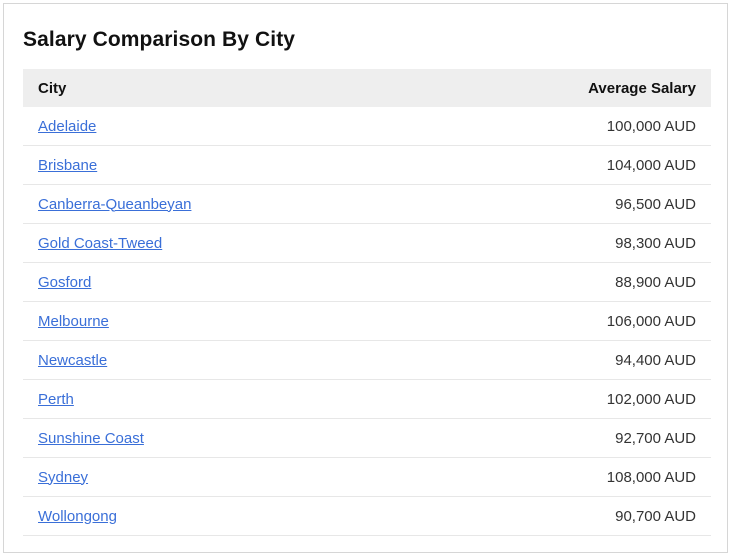 This screenshot has width=733, height=558. What do you see at coordinates (367, 282) in the screenshot?
I see `table-row: Gosford 88,900 AUD` at bounding box center [367, 282].